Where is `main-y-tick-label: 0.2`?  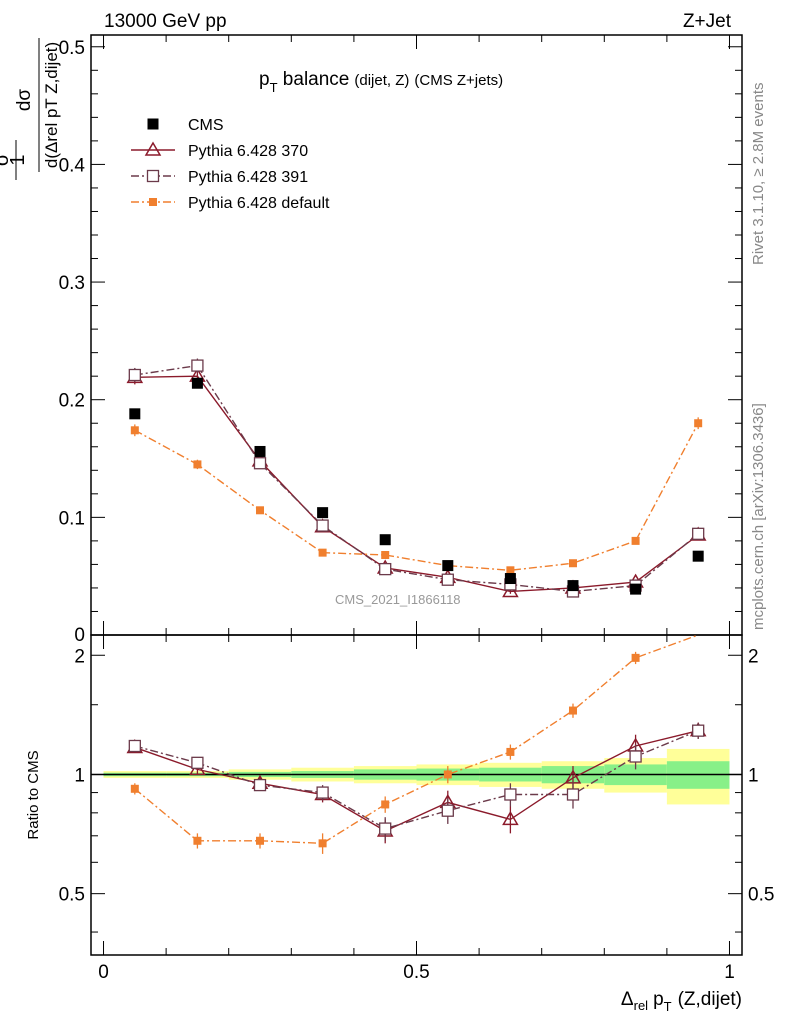 main-y-tick-label: 0.2 is located at coordinates (72, 401).